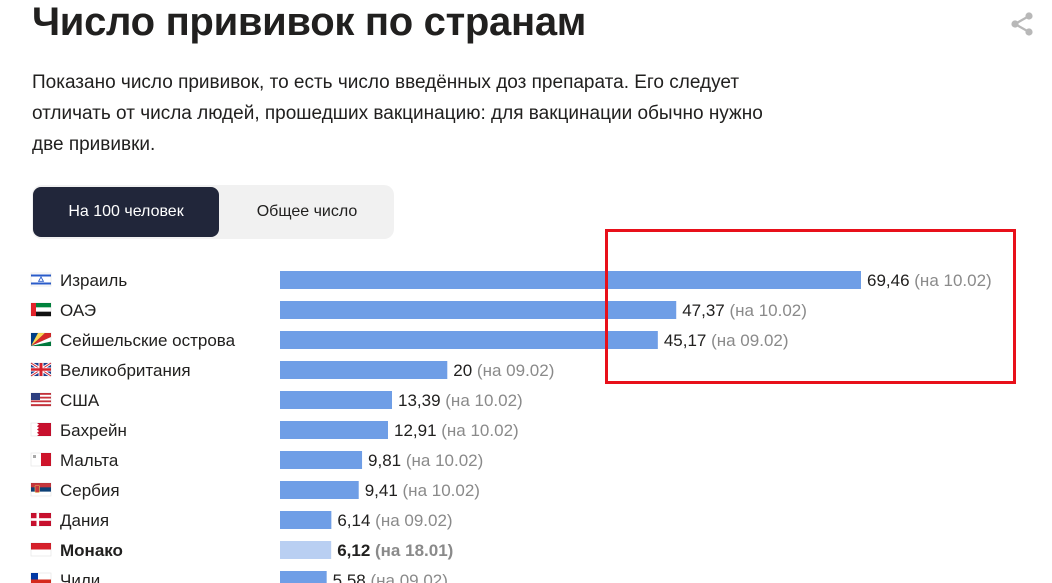 The height and width of the screenshot is (583, 1052). I want to click on country-label: Чили, so click(80, 577).